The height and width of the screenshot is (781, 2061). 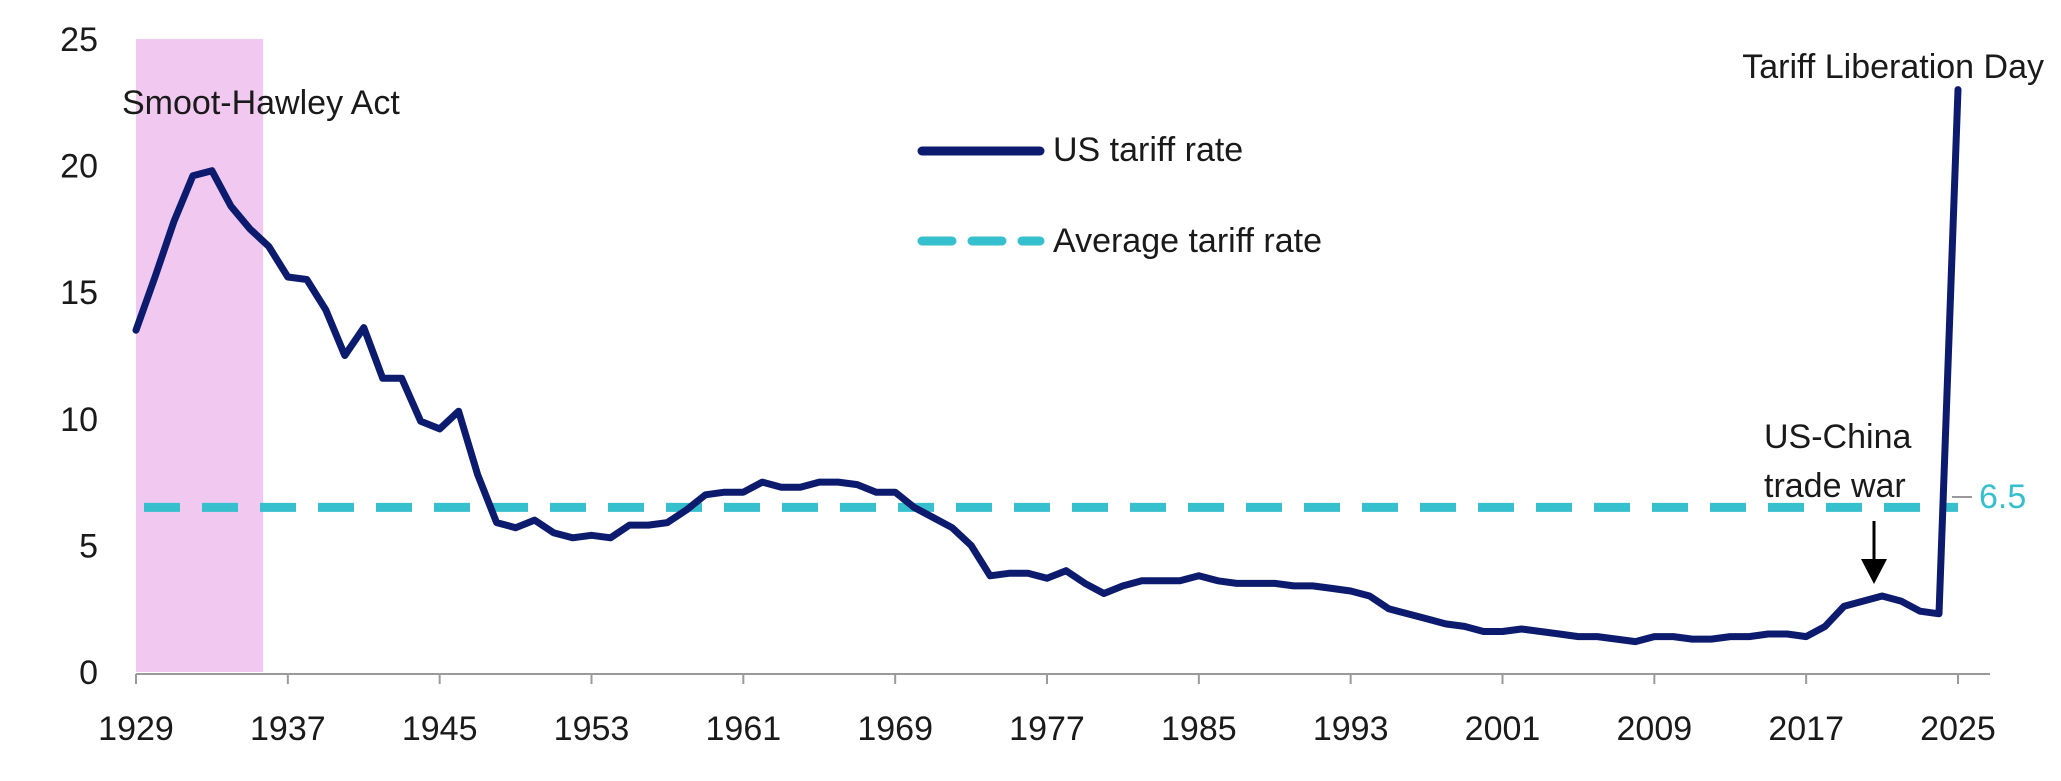 What do you see at coordinates (288, 729) in the screenshot?
I see `x-tick-label: 1937` at bounding box center [288, 729].